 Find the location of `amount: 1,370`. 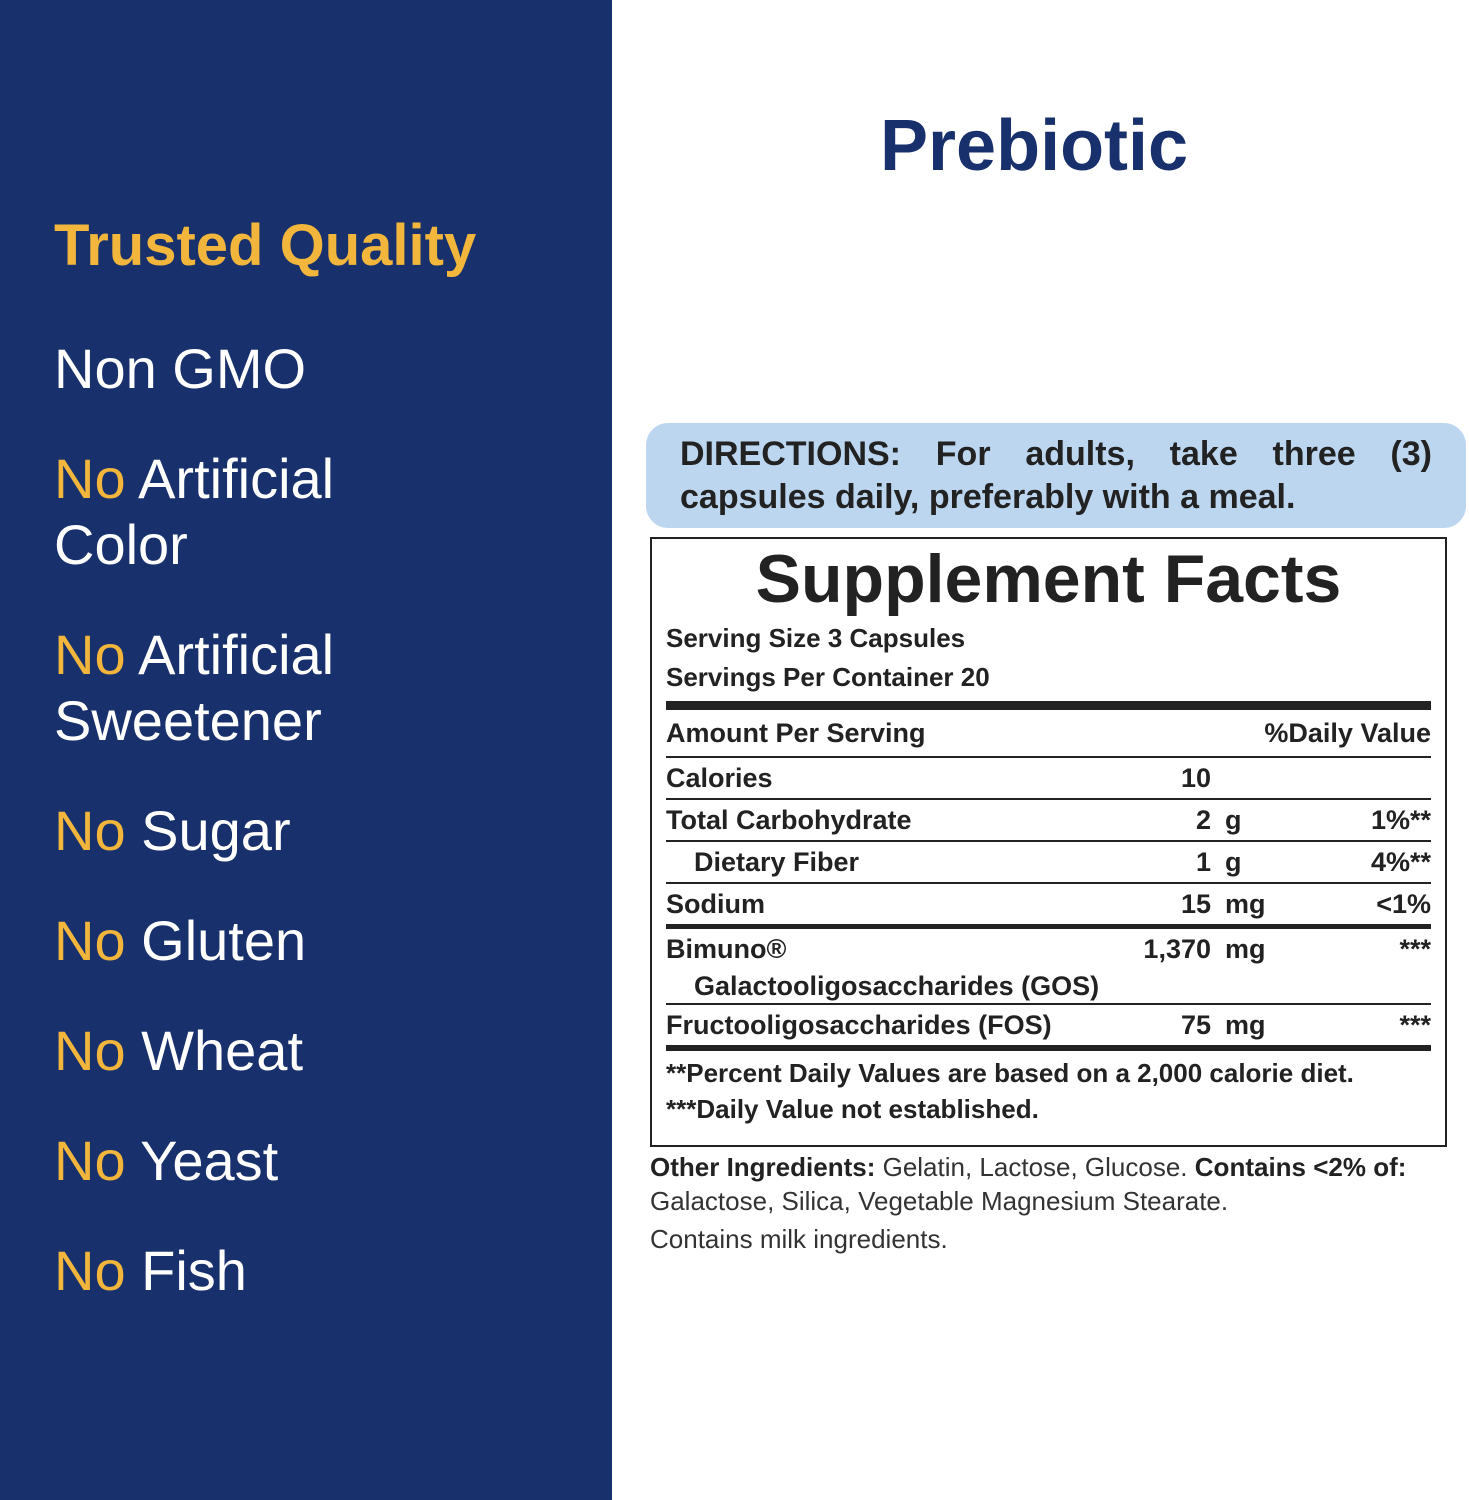

amount: 1,370 is located at coordinates (1177, 949).